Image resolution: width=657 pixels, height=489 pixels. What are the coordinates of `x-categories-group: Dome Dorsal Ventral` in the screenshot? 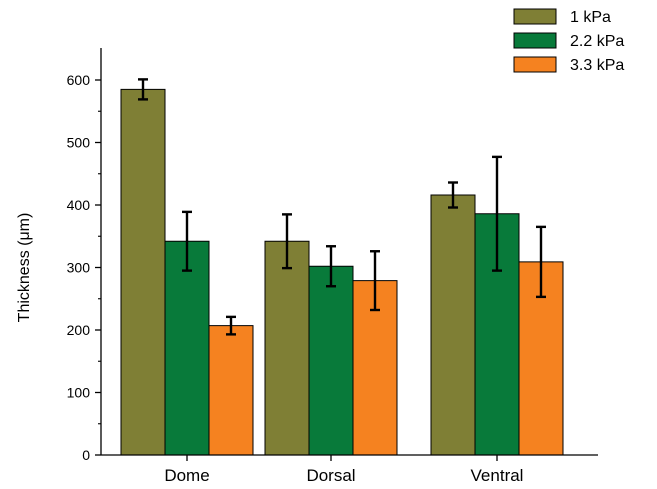 It's located at (343, 470).